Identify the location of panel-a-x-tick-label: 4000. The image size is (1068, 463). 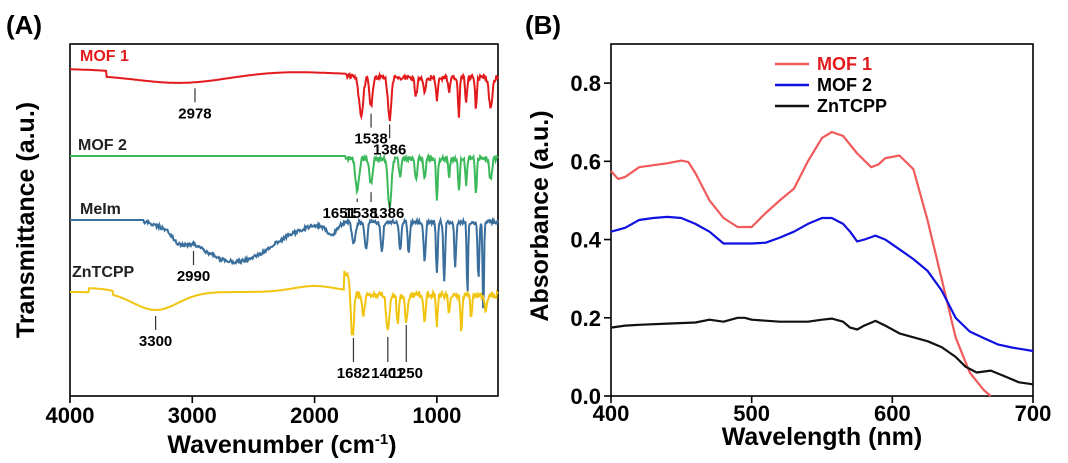
(70, 415).